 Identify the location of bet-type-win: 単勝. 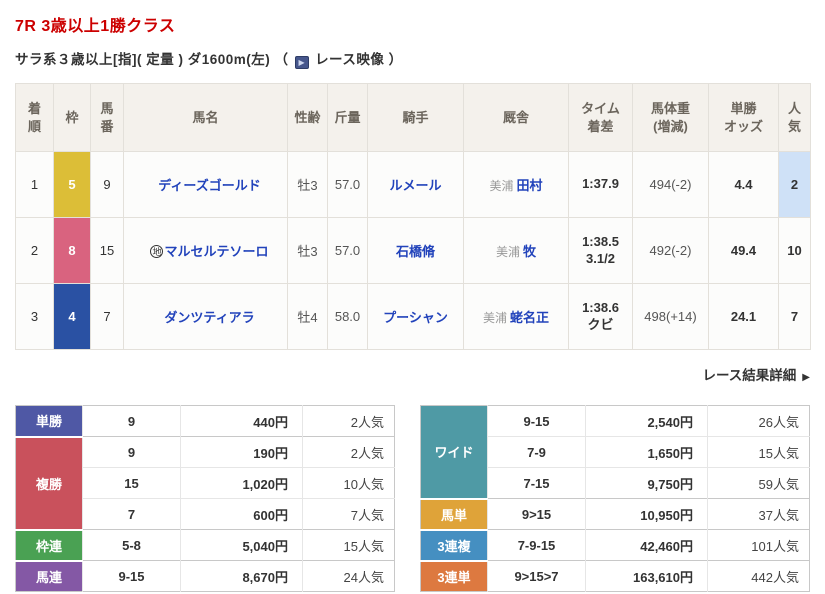
(49, 421).